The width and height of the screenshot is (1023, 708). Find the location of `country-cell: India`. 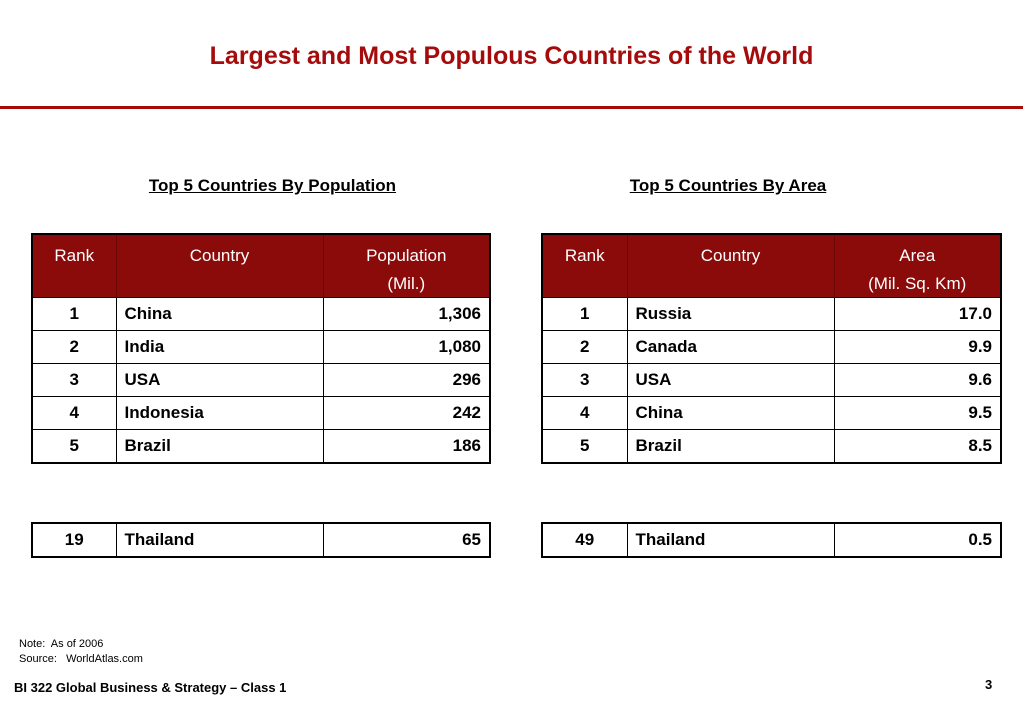

country-cell: India is located at coordinates (219, 347).